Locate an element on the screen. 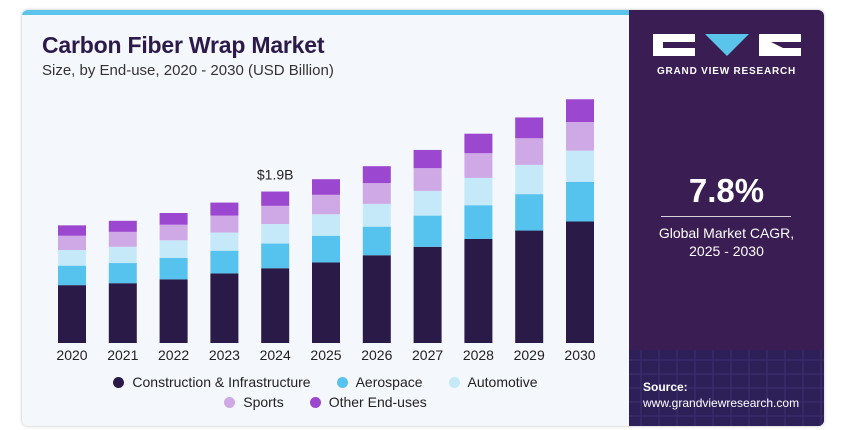  x-tick-label: 2025 is located at coordinates (325, 355).